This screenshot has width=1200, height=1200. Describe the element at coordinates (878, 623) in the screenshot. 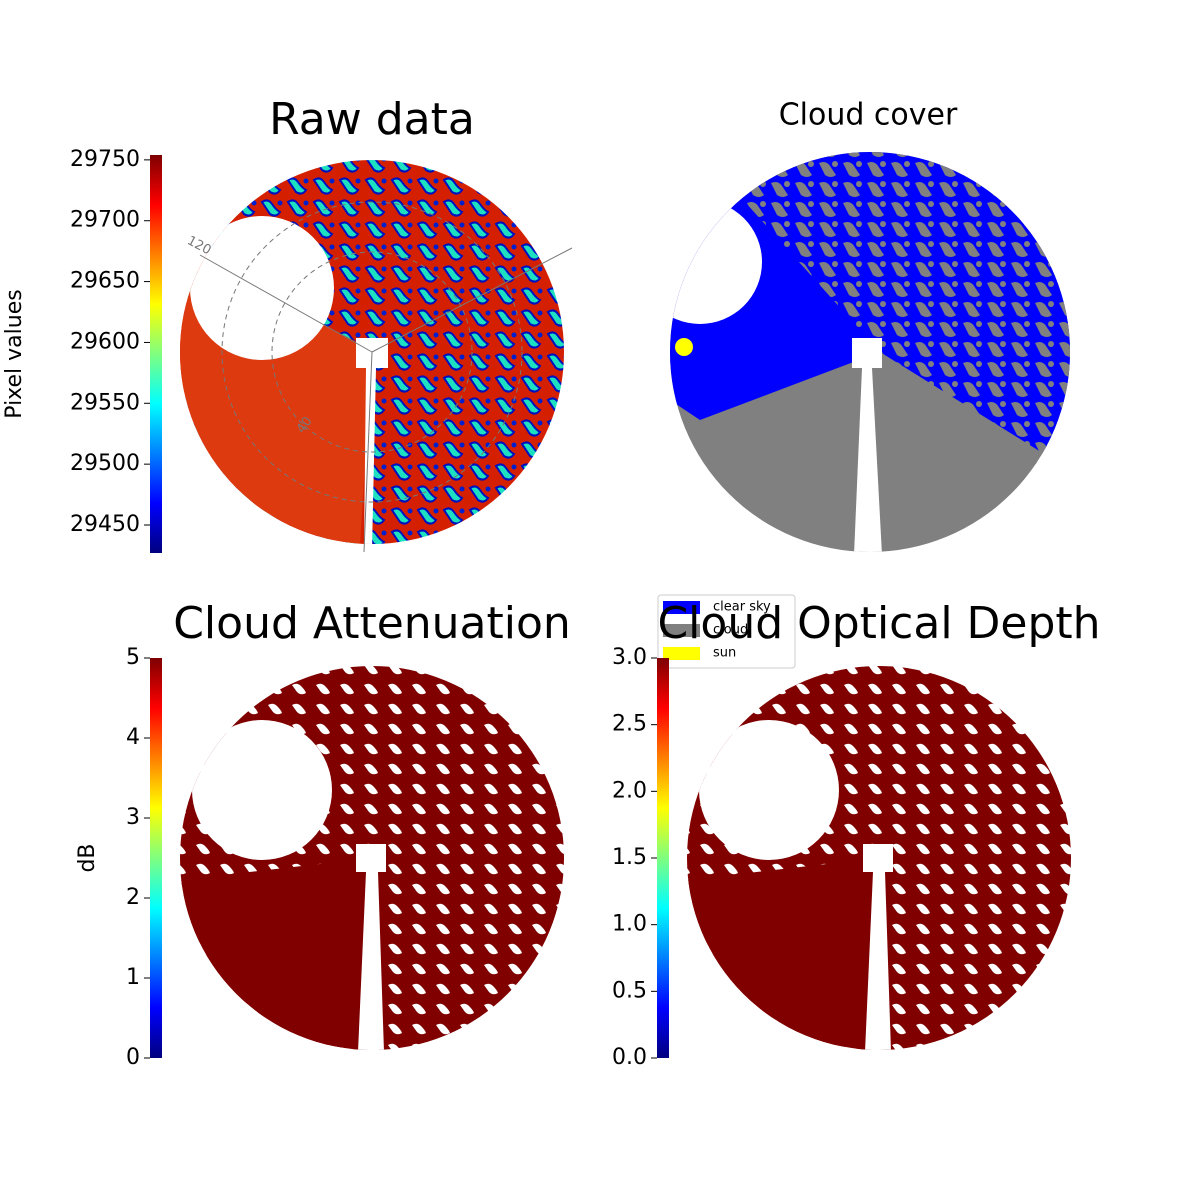

I see `panel-title: Cloud Optical Depth` at that location.